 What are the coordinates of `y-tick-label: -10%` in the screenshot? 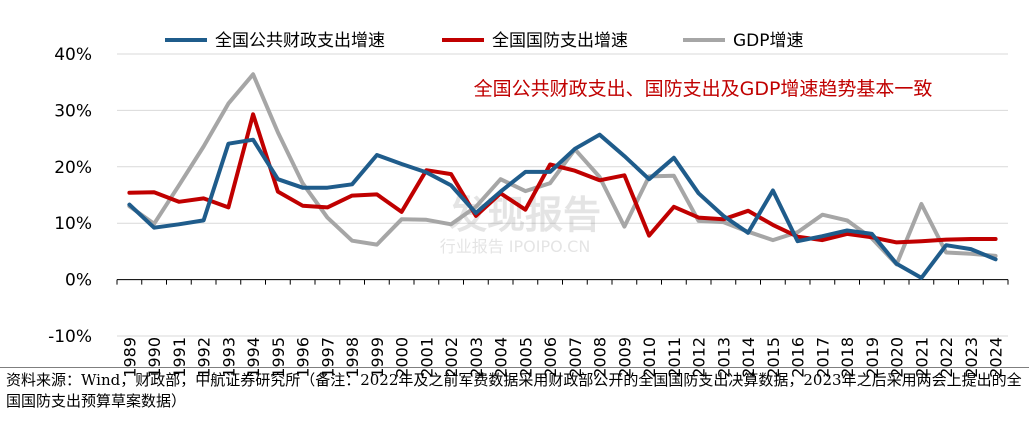 It's located at (70, 337).